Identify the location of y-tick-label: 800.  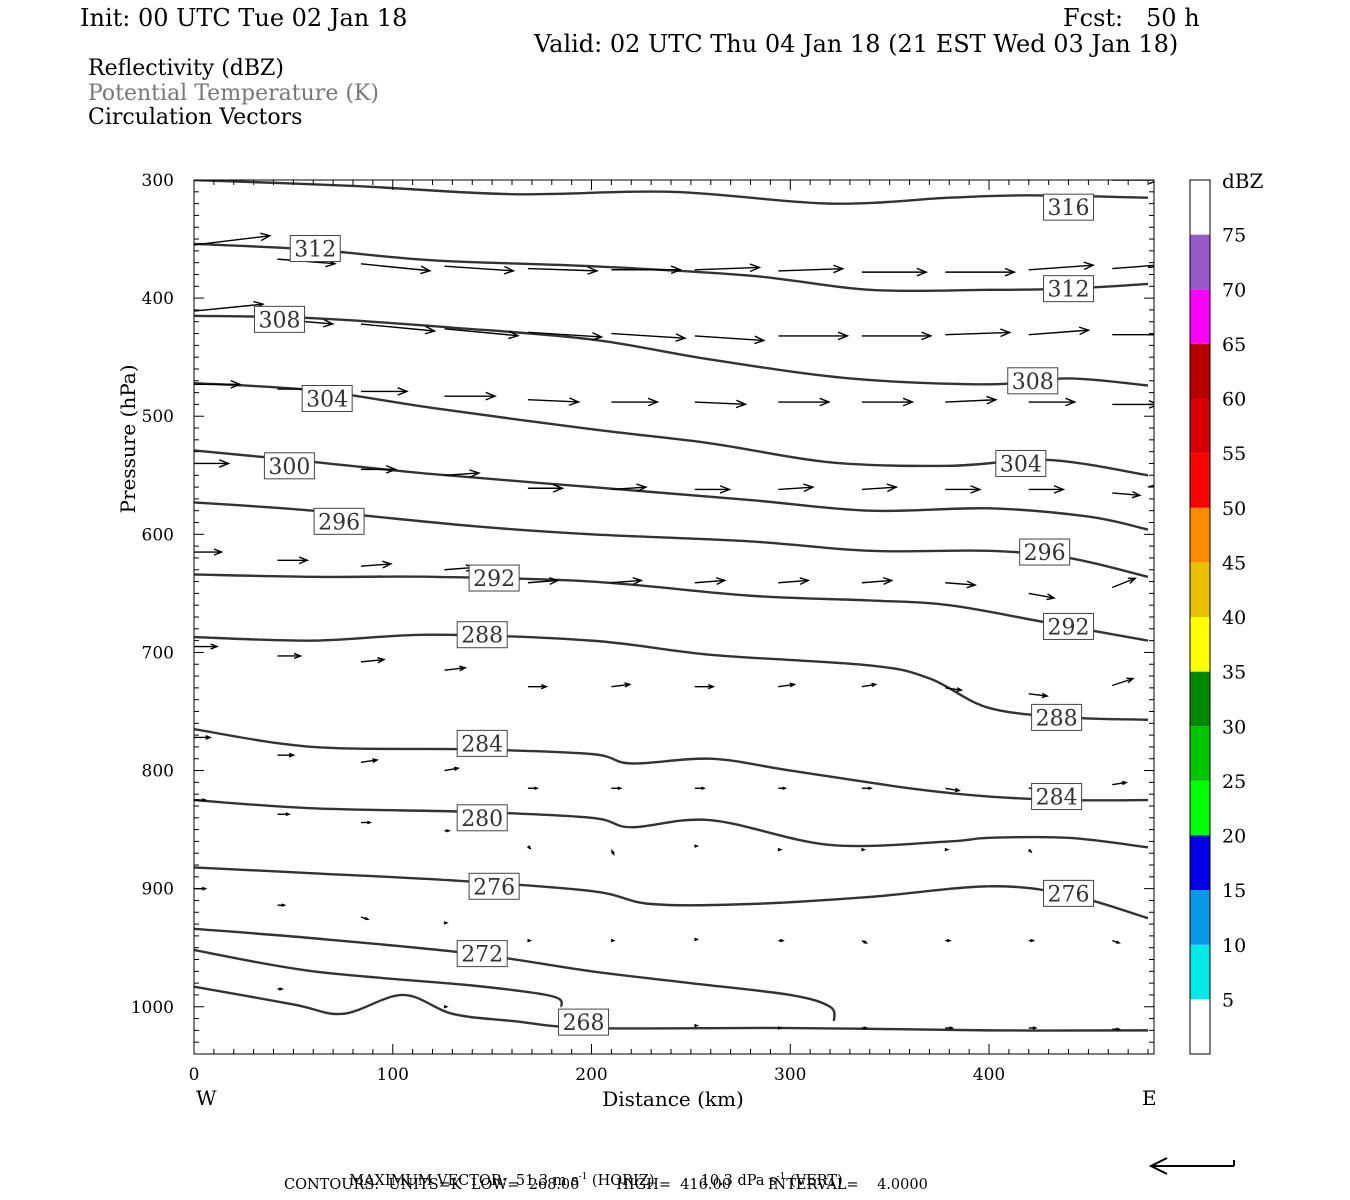
(158, 772).